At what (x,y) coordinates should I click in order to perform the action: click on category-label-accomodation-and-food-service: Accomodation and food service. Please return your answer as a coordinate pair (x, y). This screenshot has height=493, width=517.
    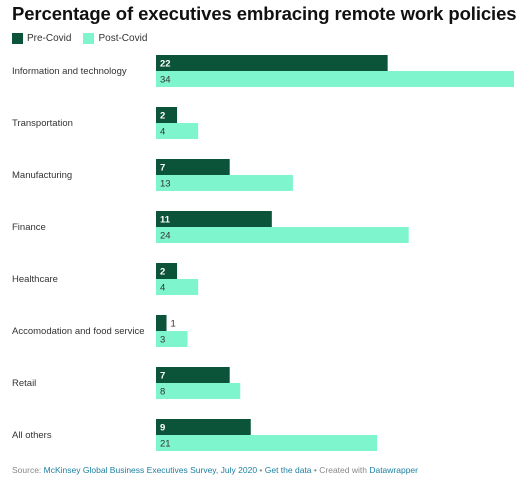
    Looking at the image, I should click on (78, 331).